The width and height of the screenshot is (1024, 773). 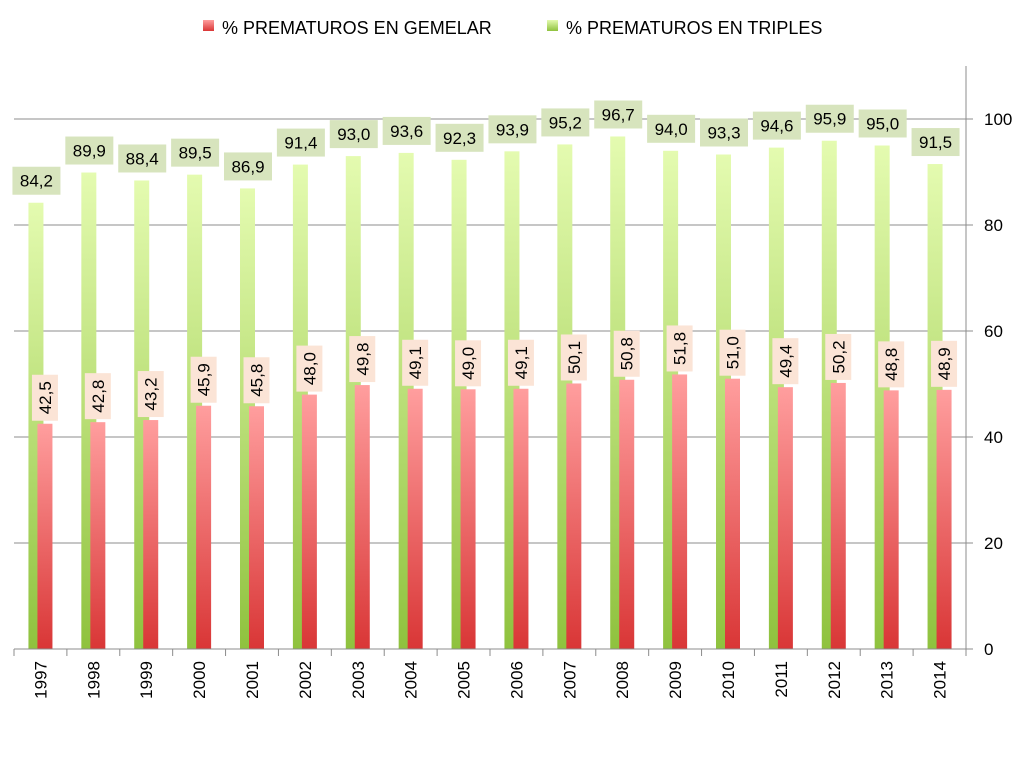 What do you see at coordinates (252, 680) in the screenshot?
I see `x-category-label: 2001` at bounding box center [252, 680].